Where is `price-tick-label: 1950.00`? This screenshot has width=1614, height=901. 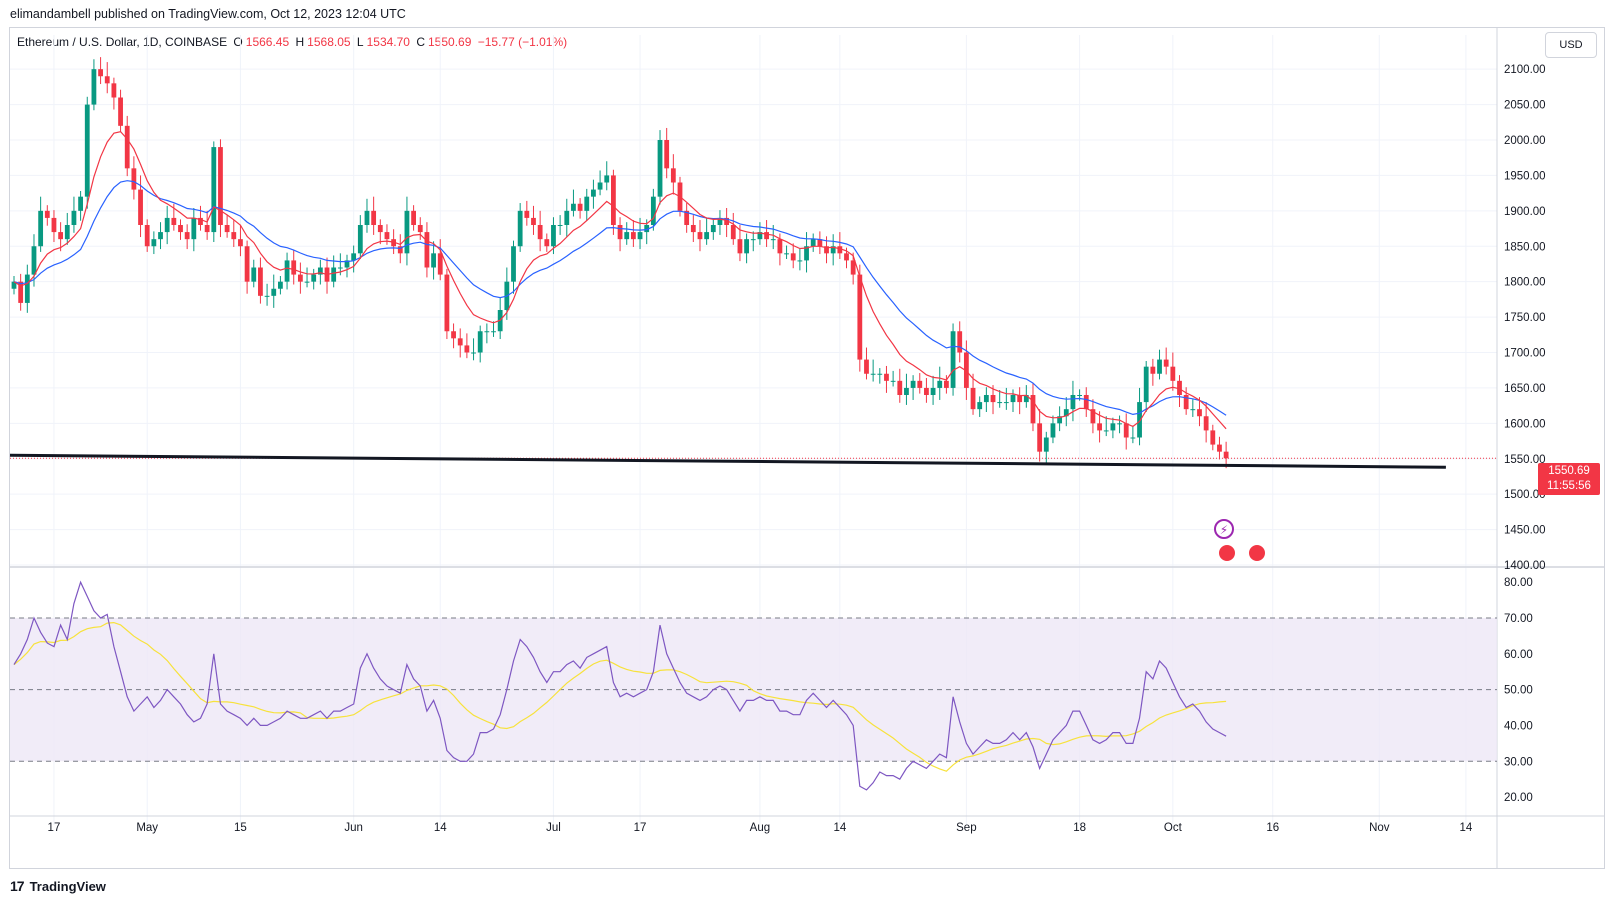 price-tick-label: 1950.00 is located at coordinates (1525, 176).